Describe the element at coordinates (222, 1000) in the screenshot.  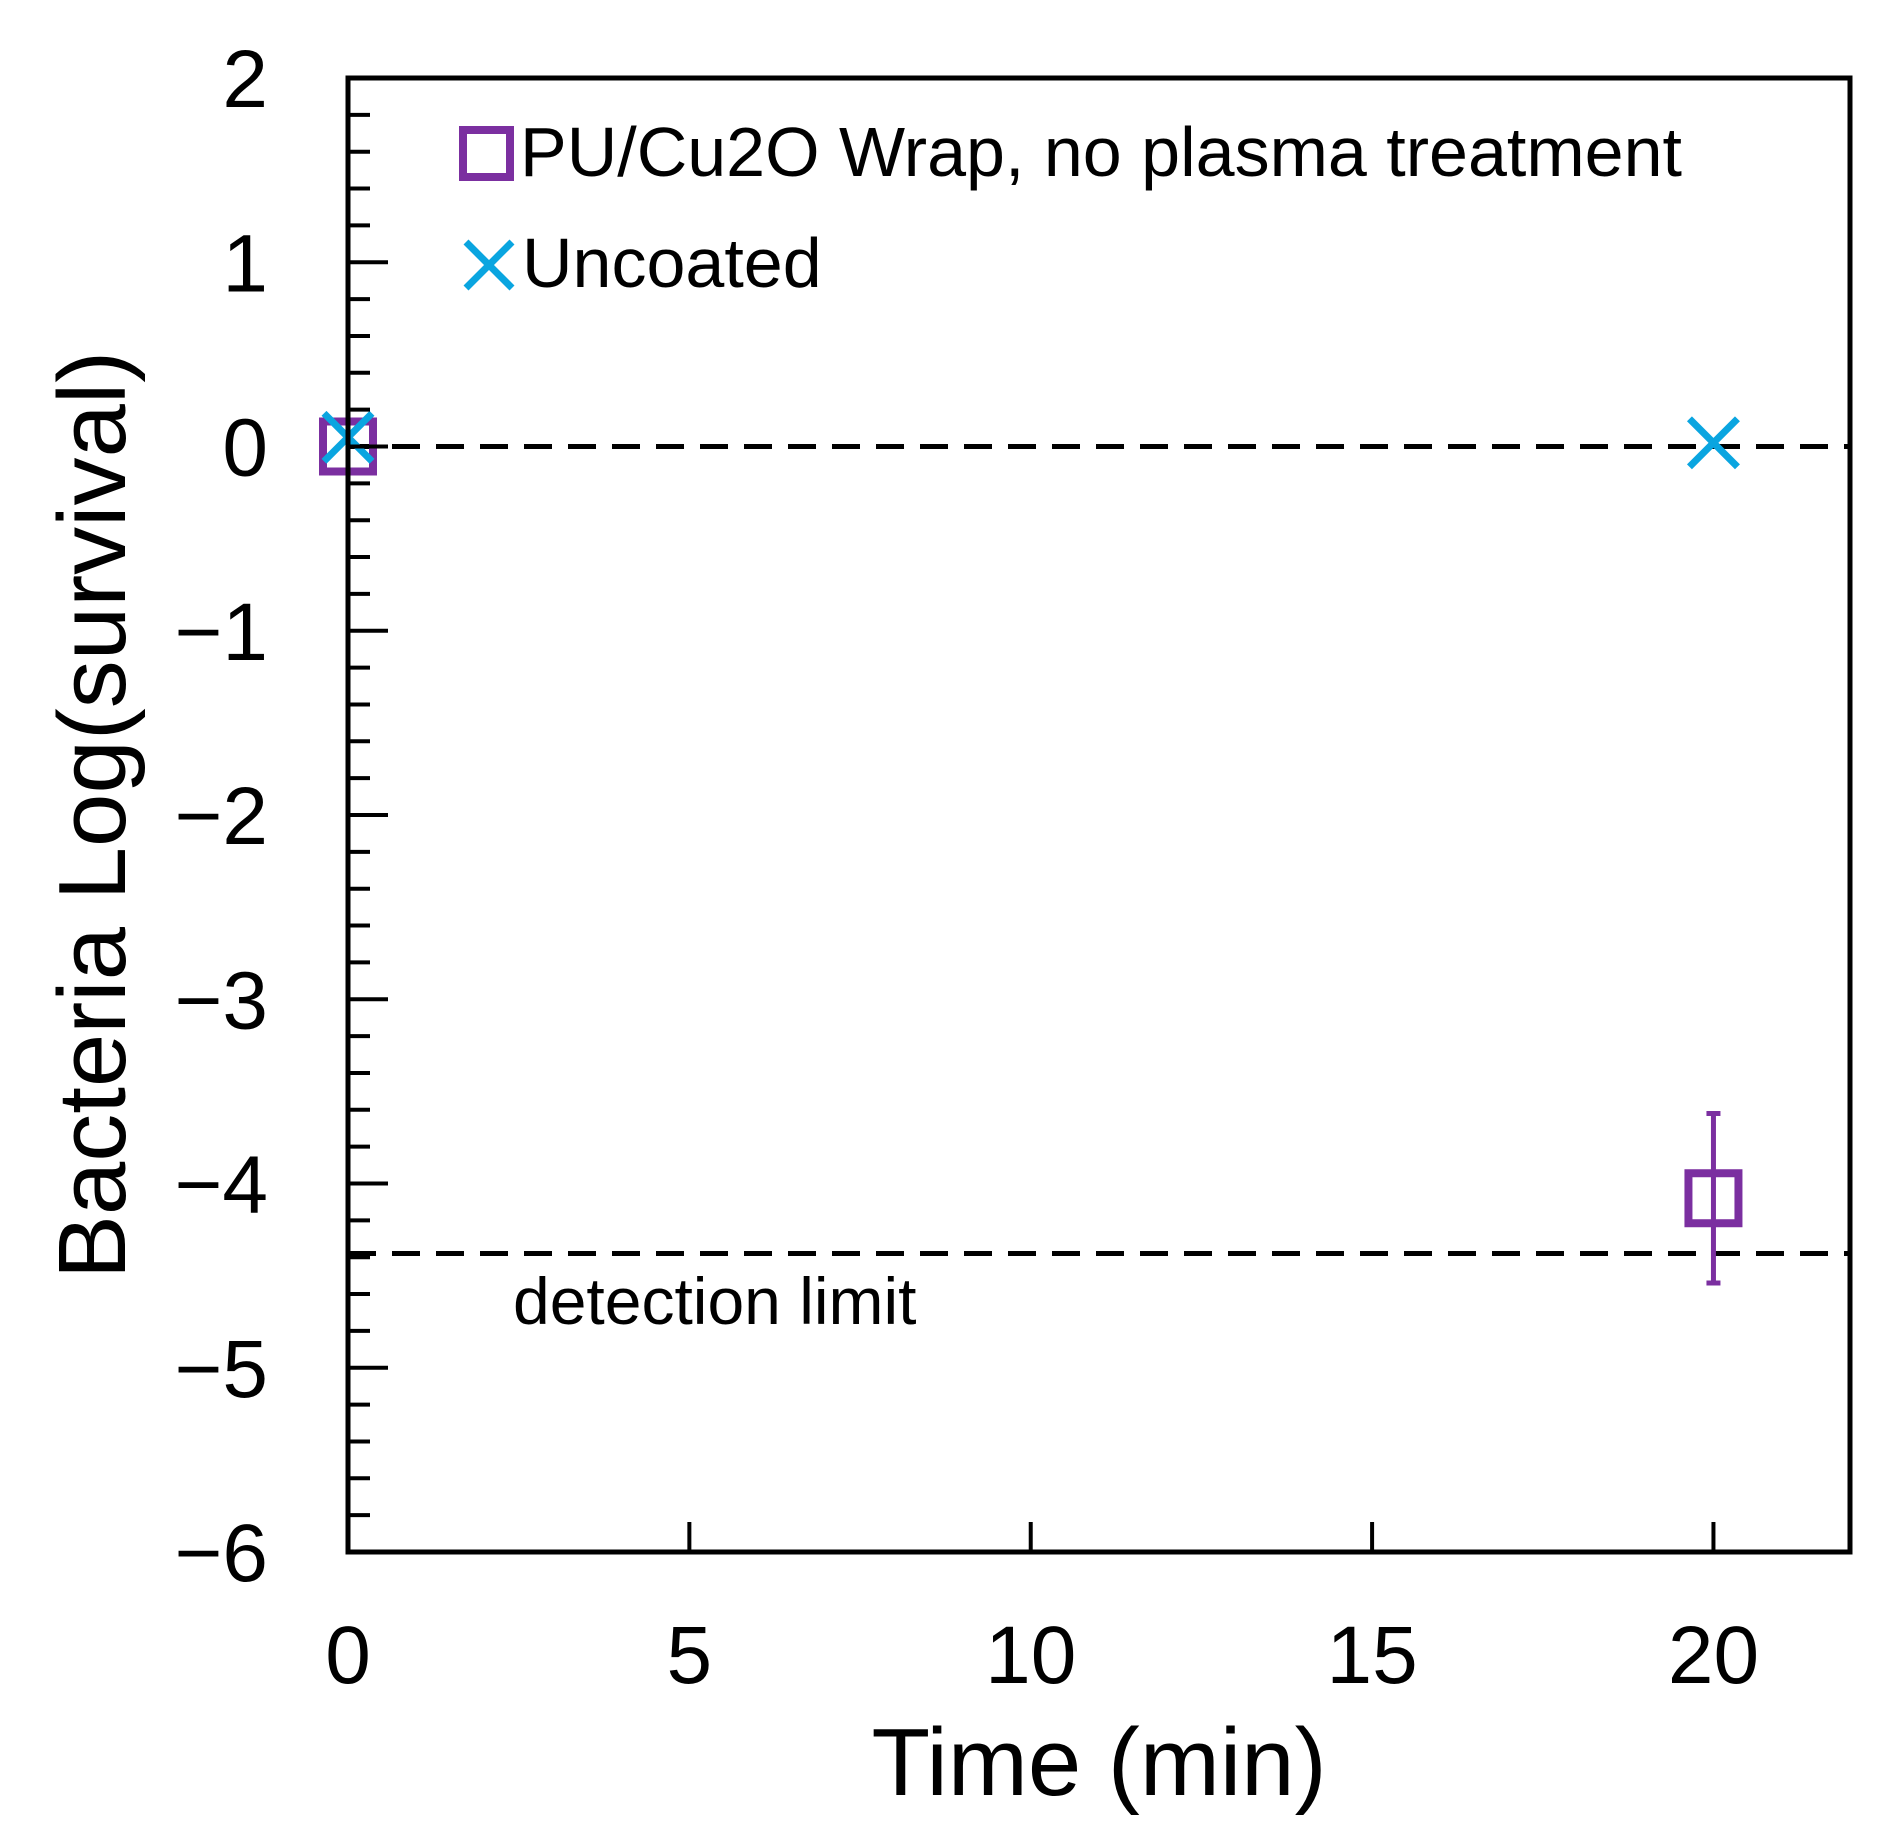
I see `y-tick-label: −3` at that location.